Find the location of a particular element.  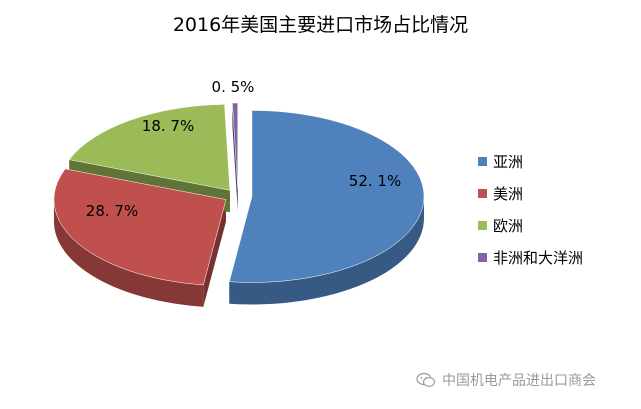

legend-item-africa-oceania: 非洲和大洋洲 is located at coordinates (530, 257).